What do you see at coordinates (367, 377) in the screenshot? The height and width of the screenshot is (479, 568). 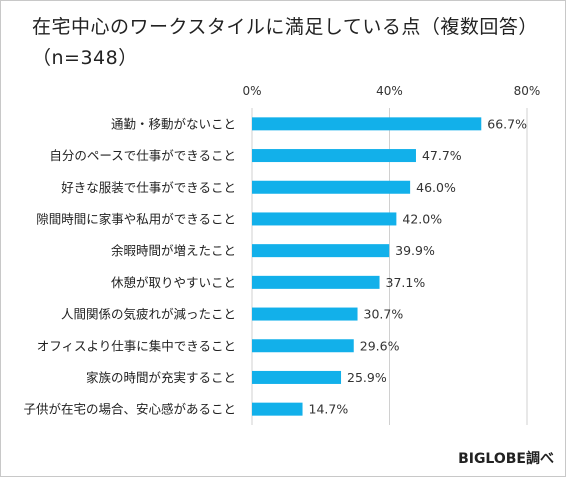 I see `value-label-9: 25.9%` at bounding box center [367, 377].